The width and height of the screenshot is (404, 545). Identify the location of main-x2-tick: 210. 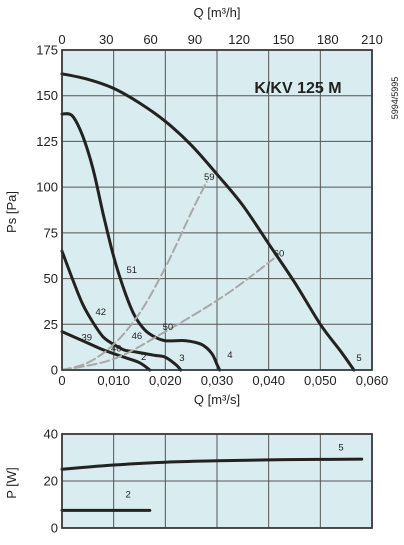
(372, 39).